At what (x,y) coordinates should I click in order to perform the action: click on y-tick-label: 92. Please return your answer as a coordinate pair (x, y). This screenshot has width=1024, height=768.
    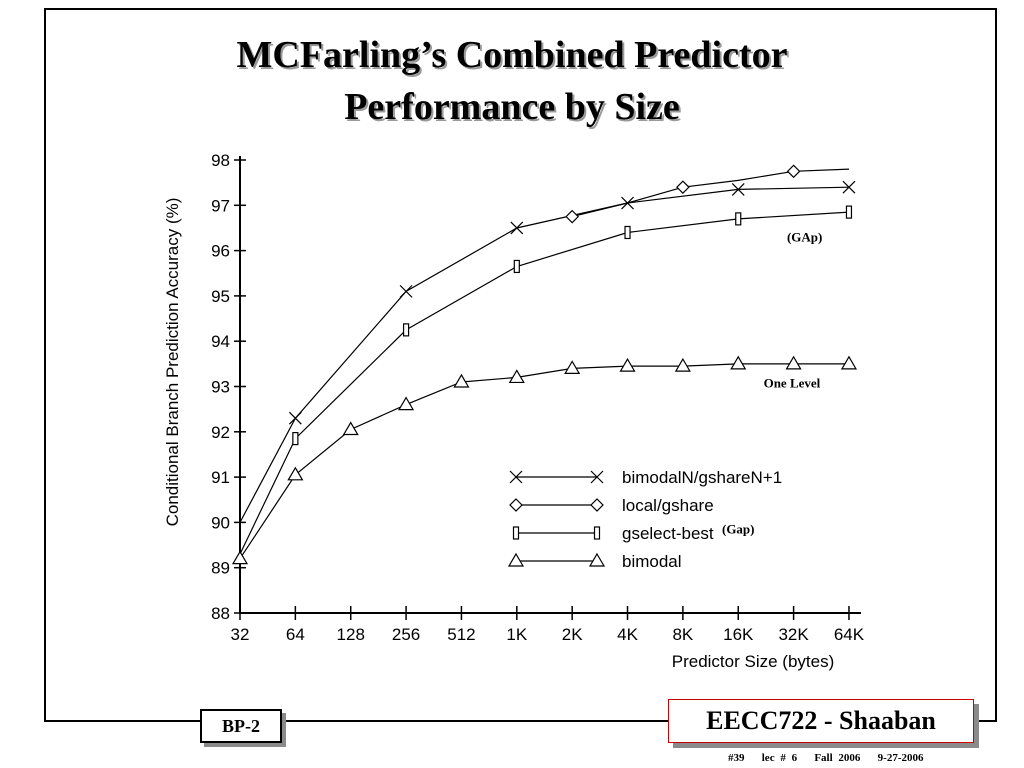
    Looking at the image, I should click on (220, 432).